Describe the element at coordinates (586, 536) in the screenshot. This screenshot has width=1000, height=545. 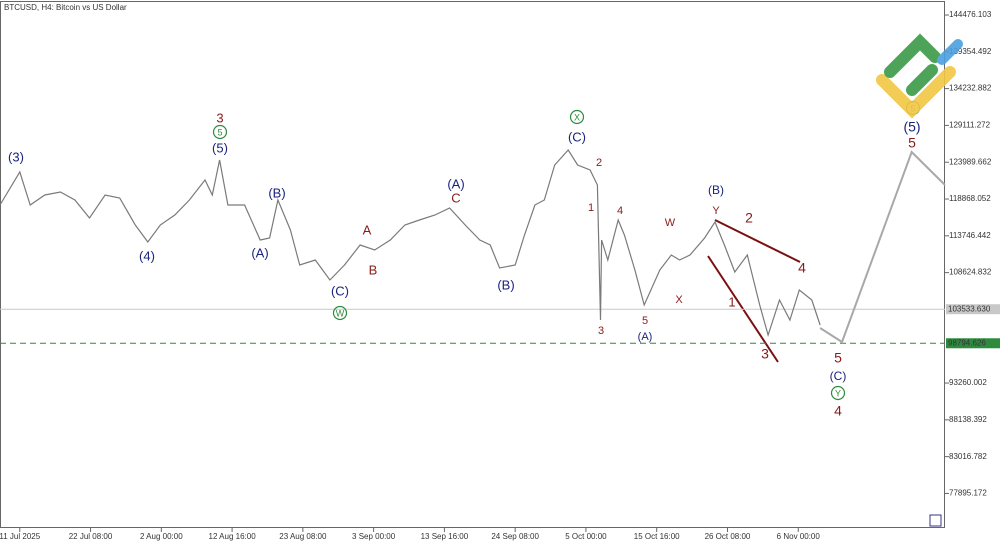
I see `x-tick-label: 5 Oct 00:00` at that location.